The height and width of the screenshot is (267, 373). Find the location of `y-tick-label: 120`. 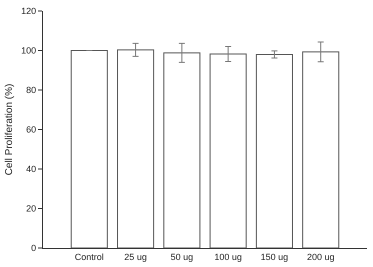

y-tick-label: 120 is located at coordinates (28, 11).